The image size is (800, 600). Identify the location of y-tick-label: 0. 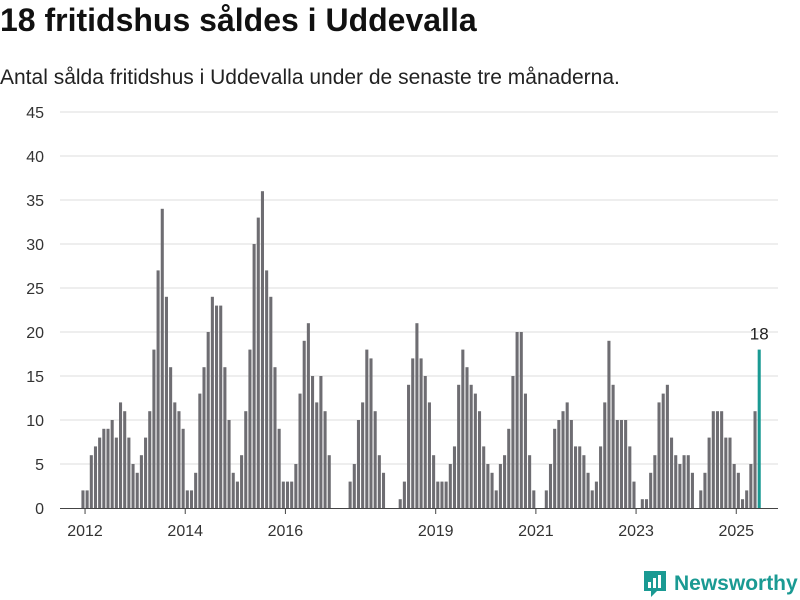
(39, 509).